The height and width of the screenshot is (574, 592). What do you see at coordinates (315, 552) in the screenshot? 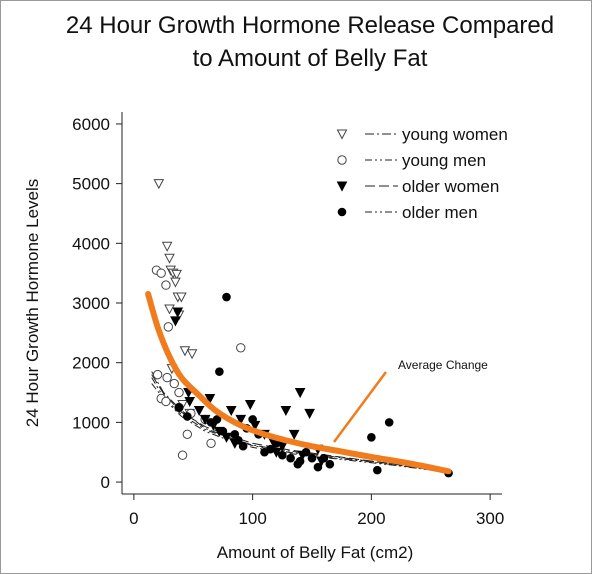
I see `x-axis-title: Amount of Belly Fat (cm2)` at bounding box center [315, 552].